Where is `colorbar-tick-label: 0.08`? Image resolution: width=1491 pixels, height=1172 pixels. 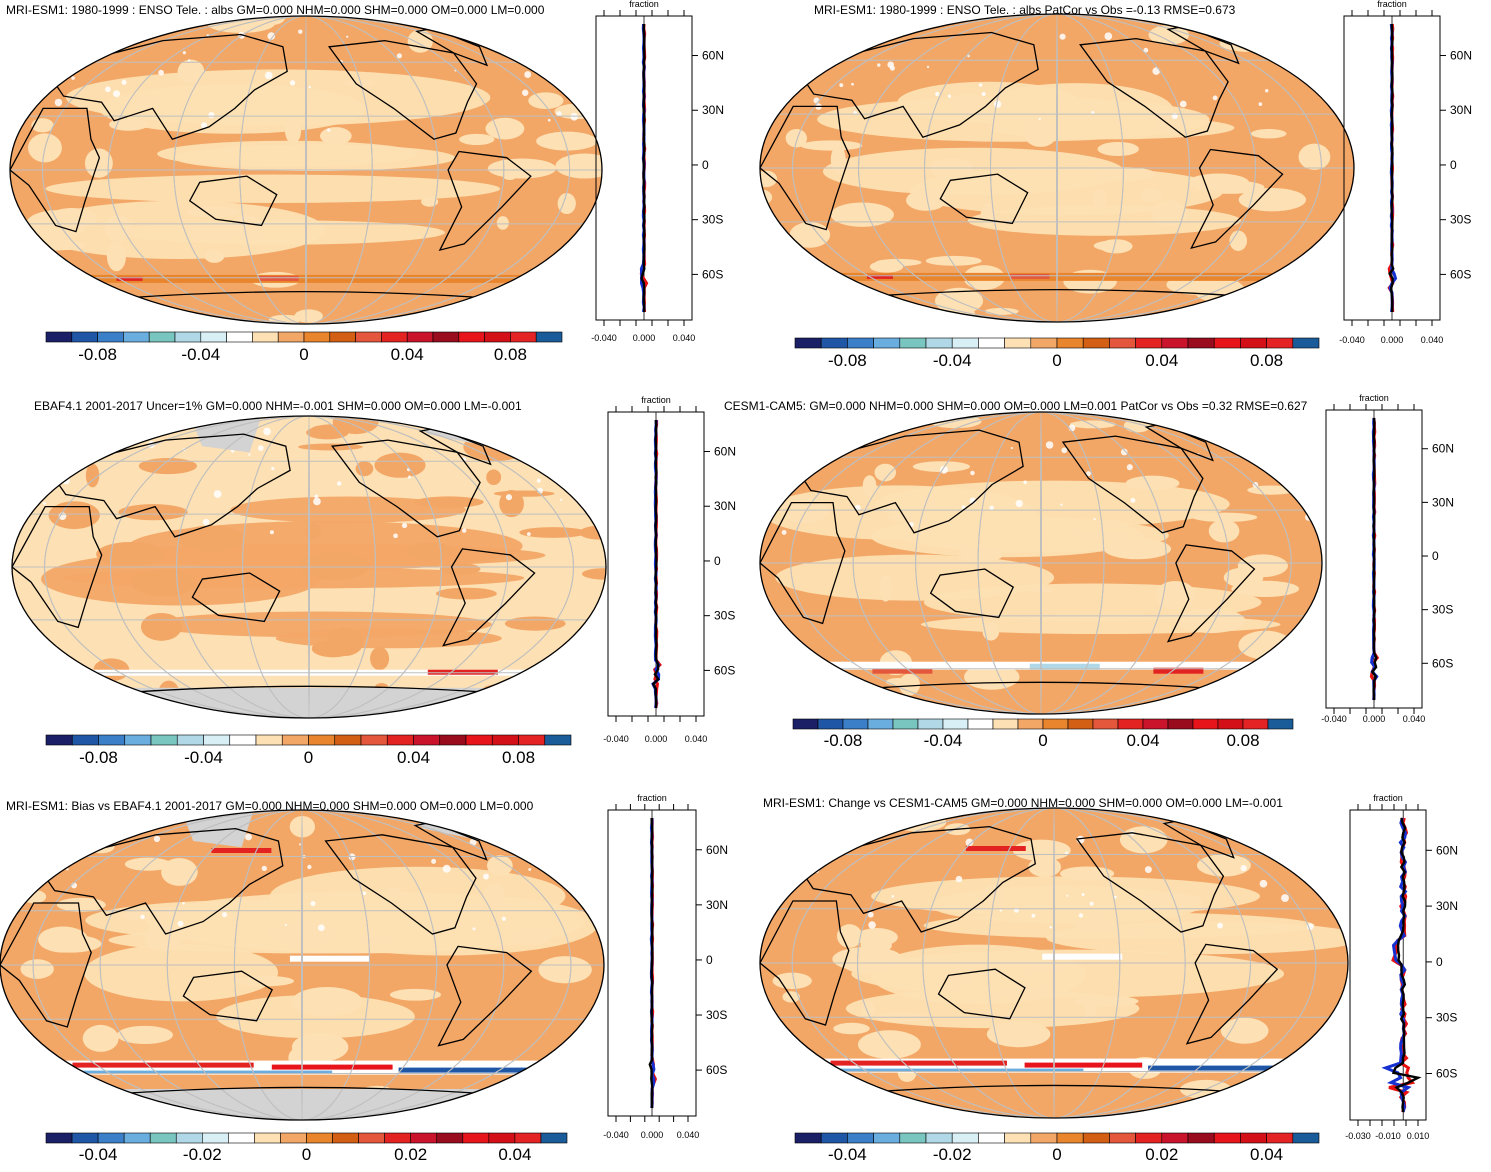
colorbar-tick-label: 0.08 is located at coordinates (1242, 740).